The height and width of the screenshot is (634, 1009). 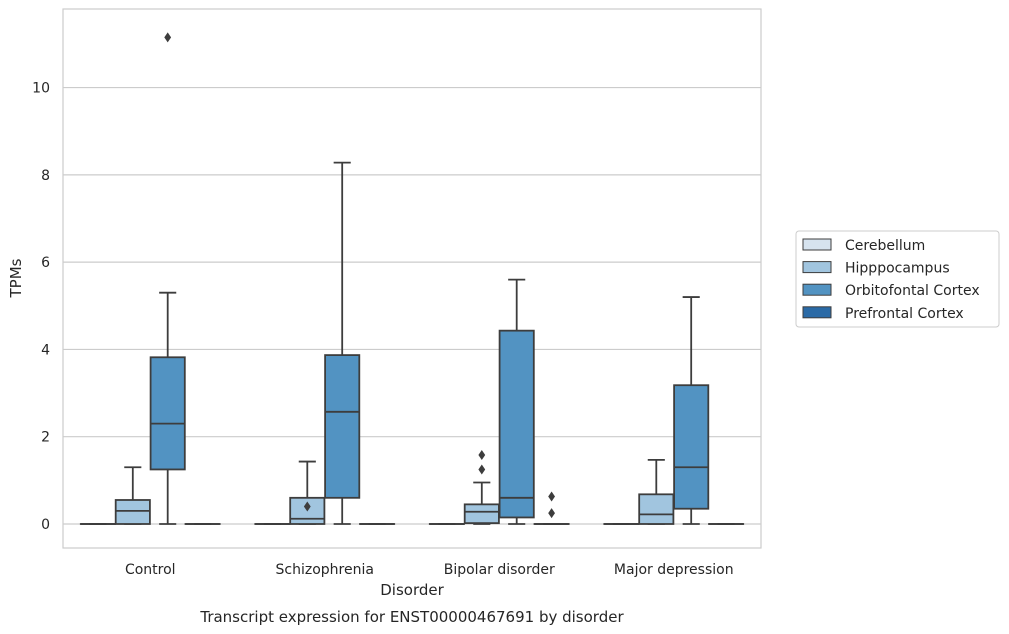 I want to click on legend-item: Cerebellum, so click(x=863, y=246).